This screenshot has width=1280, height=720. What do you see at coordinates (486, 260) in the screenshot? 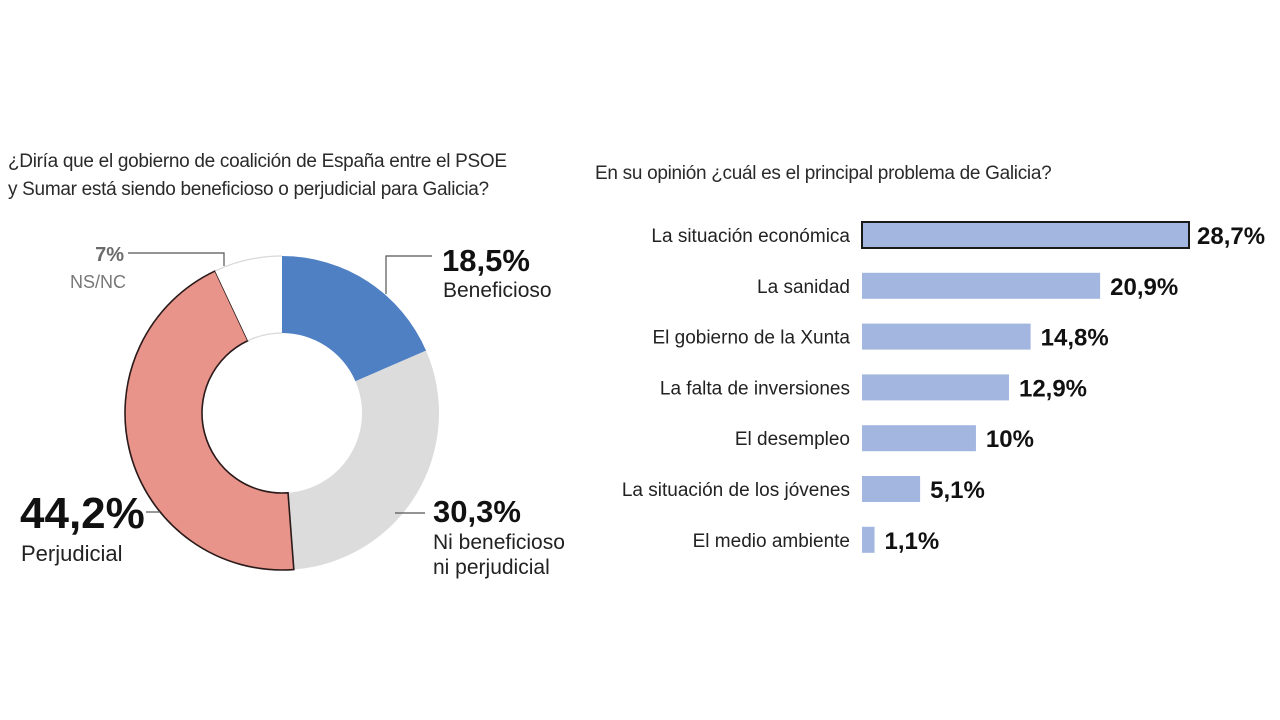
I see `slice-value-beneficioso: 18,5%` at bounding box center [486, 260].